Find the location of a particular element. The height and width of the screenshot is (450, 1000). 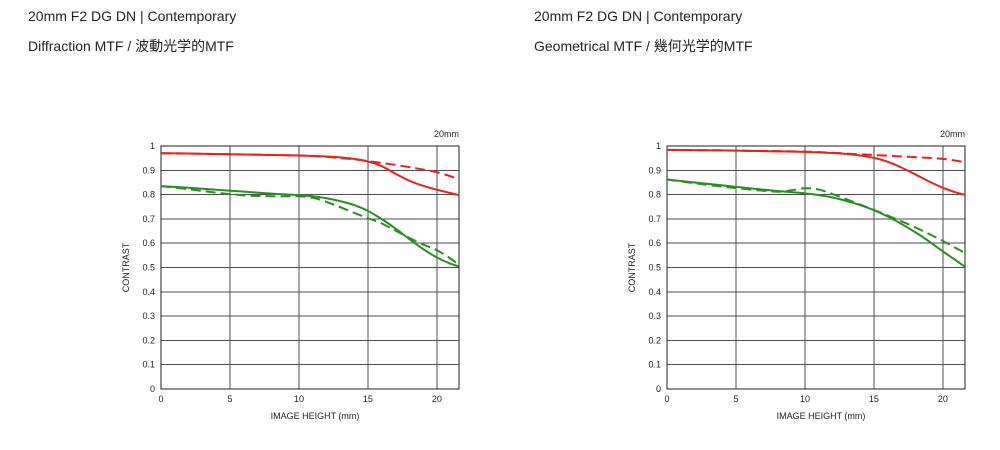

mtf-curve-1-solid is located at coordinates (816, 172).